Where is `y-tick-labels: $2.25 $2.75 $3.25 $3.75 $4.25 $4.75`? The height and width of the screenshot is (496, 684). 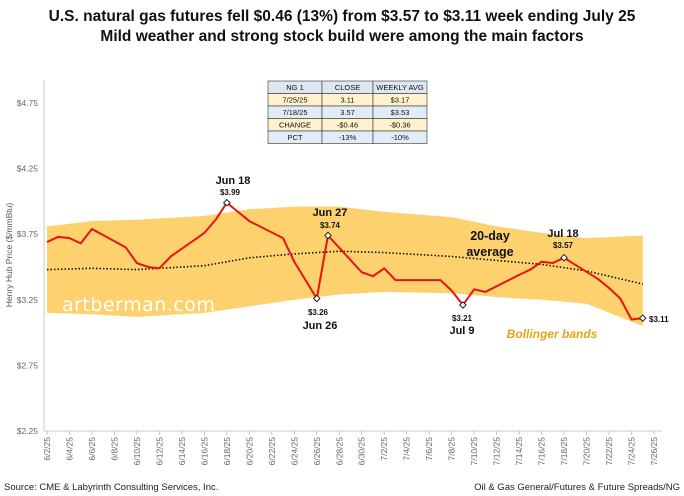
y-tick-labels: $2.25 $2.75 $3.25 $3.75 $4.25 $4.75 is located at coordinates (28, 267).